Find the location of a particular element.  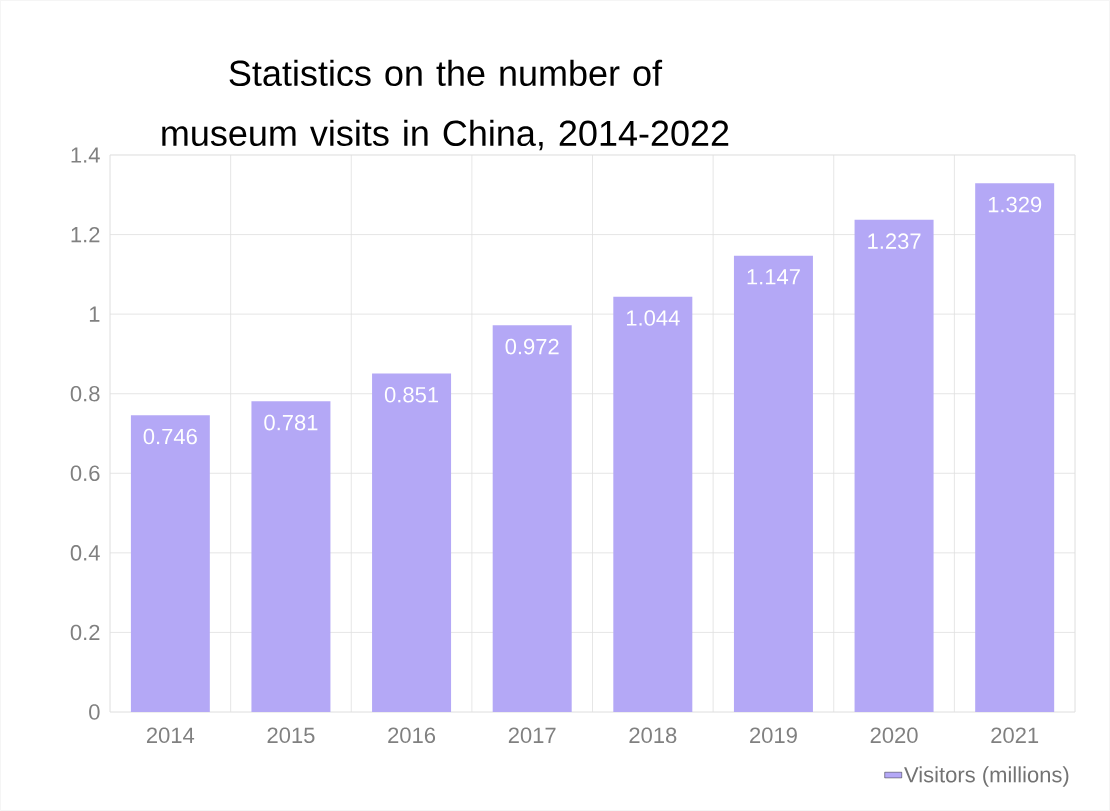

chart-title: Statistics on the number of museum visits in China, 2014-2022 is located at coordinates (445, 105).